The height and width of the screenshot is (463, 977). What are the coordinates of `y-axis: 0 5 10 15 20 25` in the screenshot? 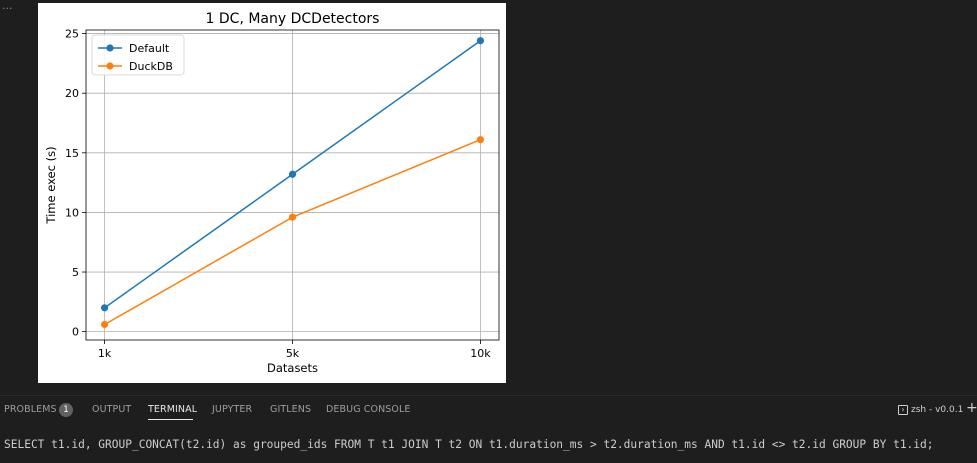 It's located at (75, 183).